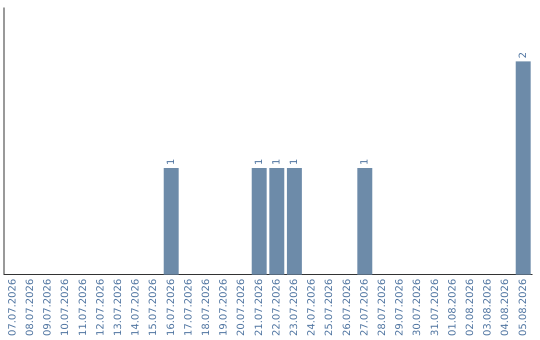 The width and height of the screenshot is (540, 340). Describe the element at coordinates (400, 307) in the screenshot. I see `x-tick-label: 29.07.2026` at that location.